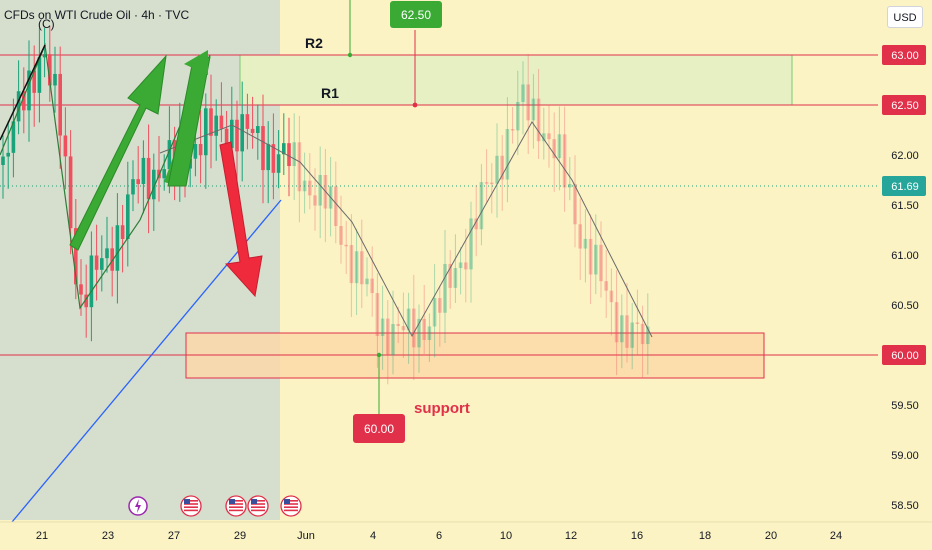 The height and width of the screenshot is (550, 932). I want to click on time-tick-label: 16, so click(637, 536).